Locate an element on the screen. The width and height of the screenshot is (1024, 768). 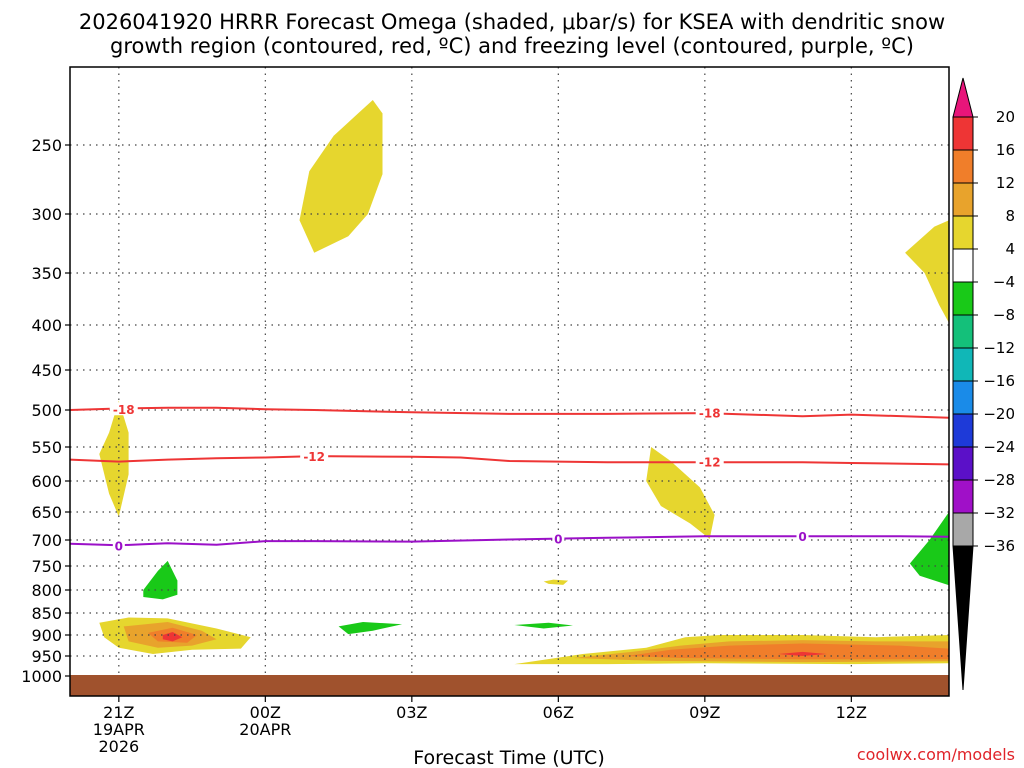
colorbar-segment--20 is located at coordinates (963, 430).